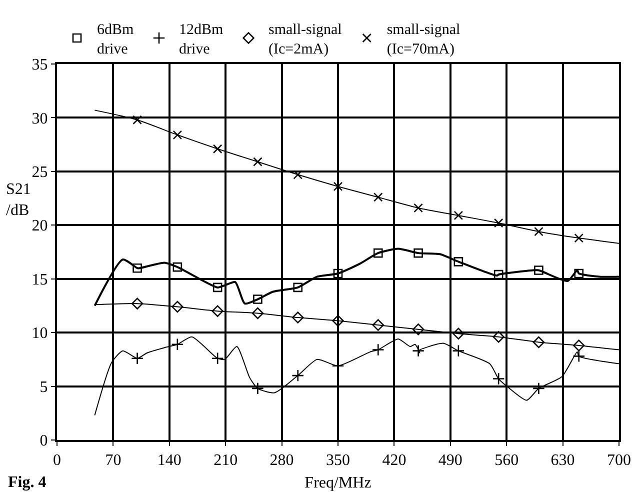  Describe the element at coordinates (450, 461) in the screenshot. I see `x-tick-label: 490` at that location.